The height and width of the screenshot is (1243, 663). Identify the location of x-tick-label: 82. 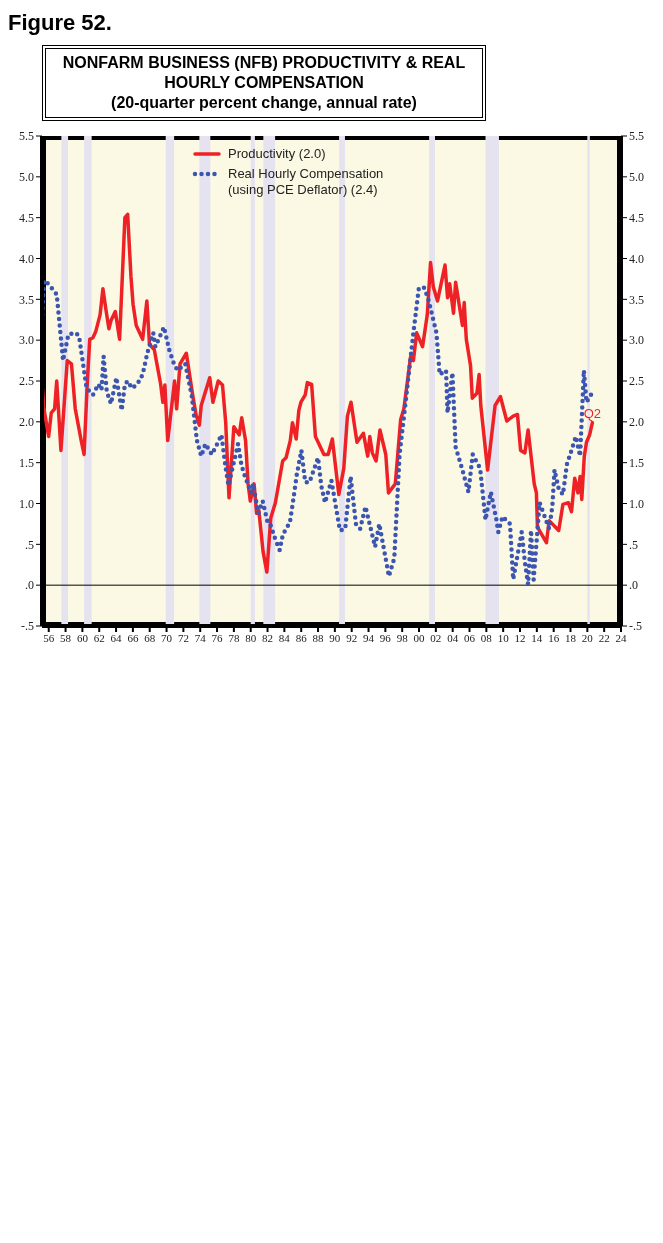
(268, 637).